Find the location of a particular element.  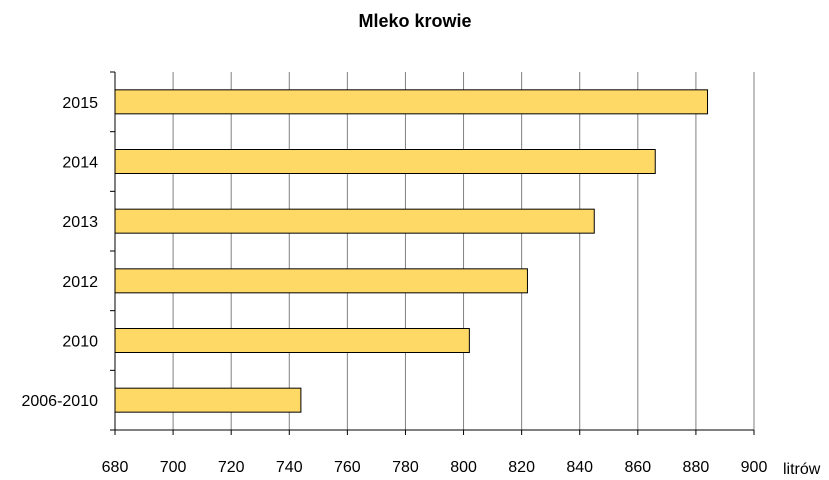

x-tick-label: 740 is located at coordinates (289, 467).